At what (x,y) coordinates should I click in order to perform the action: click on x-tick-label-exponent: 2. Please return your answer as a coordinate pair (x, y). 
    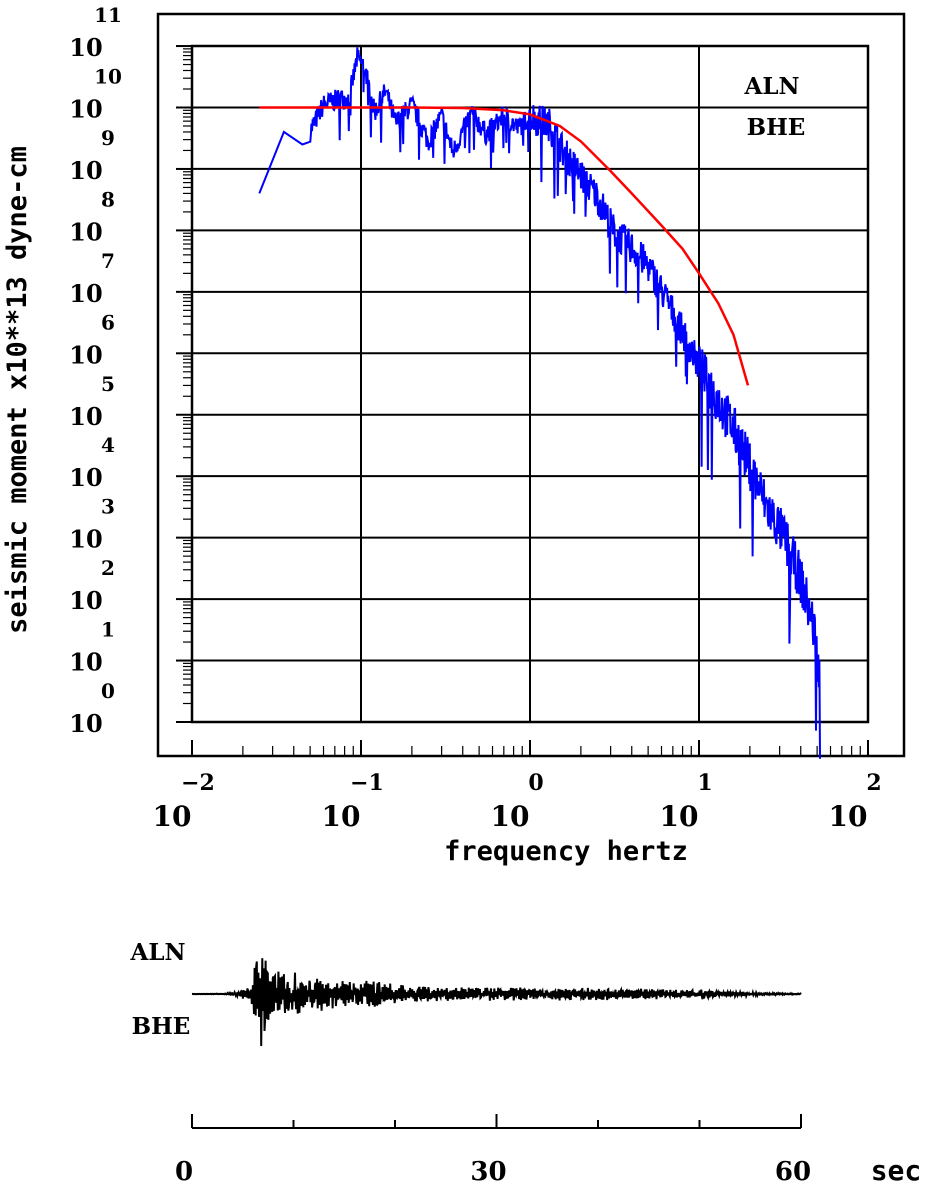
    Looking at the image, I should click on (873, 783).